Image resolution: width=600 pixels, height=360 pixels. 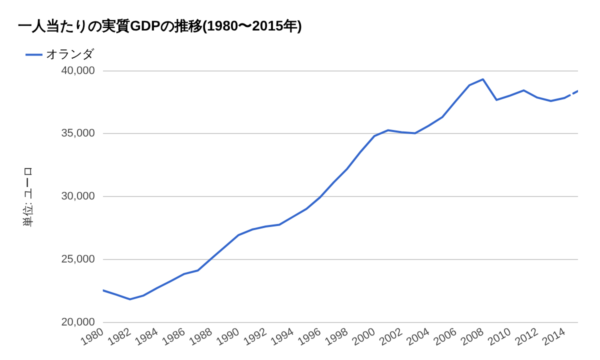 I want to click on x-tick-label: 1980, so click(x=92, y=337).